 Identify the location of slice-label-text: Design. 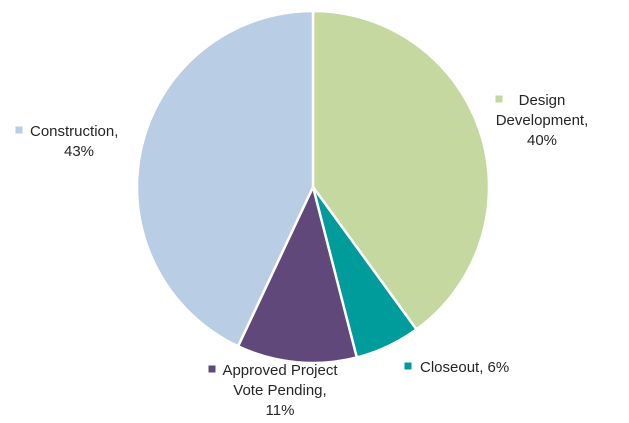
(542, 100).